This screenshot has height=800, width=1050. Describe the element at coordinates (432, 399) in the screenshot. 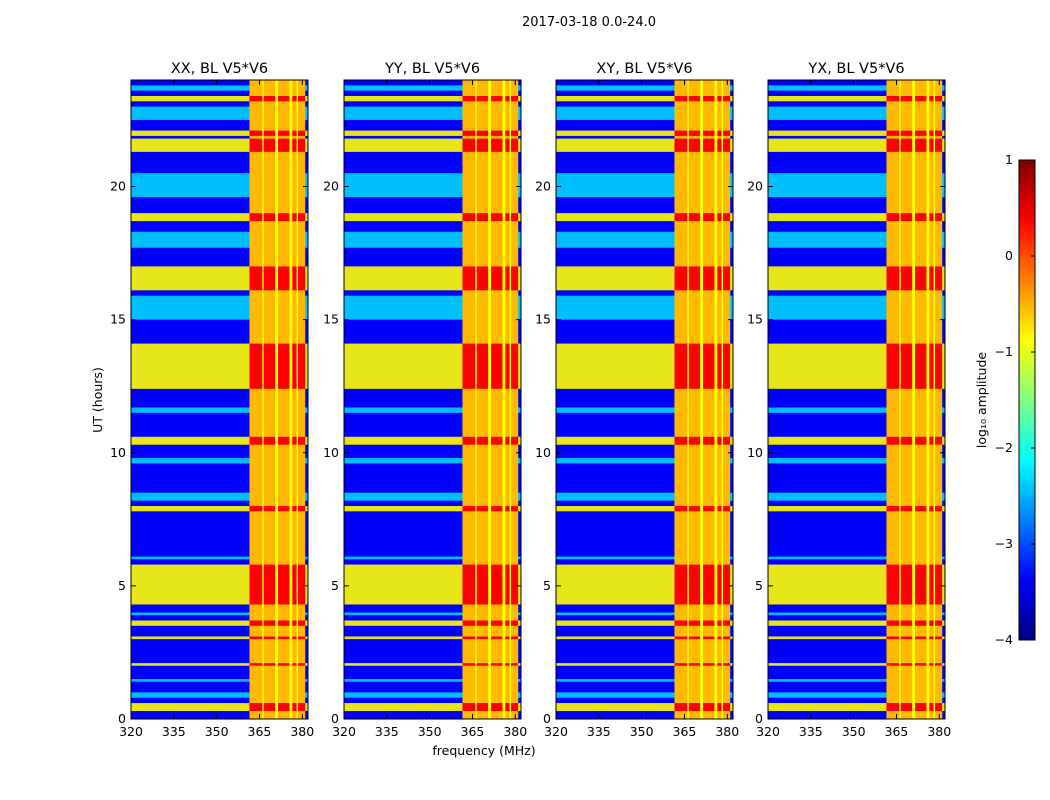

I see `heatmap-yy` at that location.